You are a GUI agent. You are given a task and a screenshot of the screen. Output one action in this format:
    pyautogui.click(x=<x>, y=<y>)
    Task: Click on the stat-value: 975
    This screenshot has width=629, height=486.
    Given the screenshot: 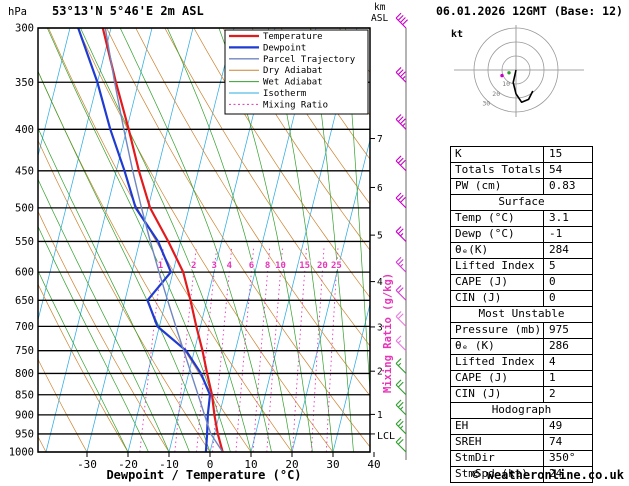 What is the action you would take?
    pyautogui.click(x=567, y=330)
    